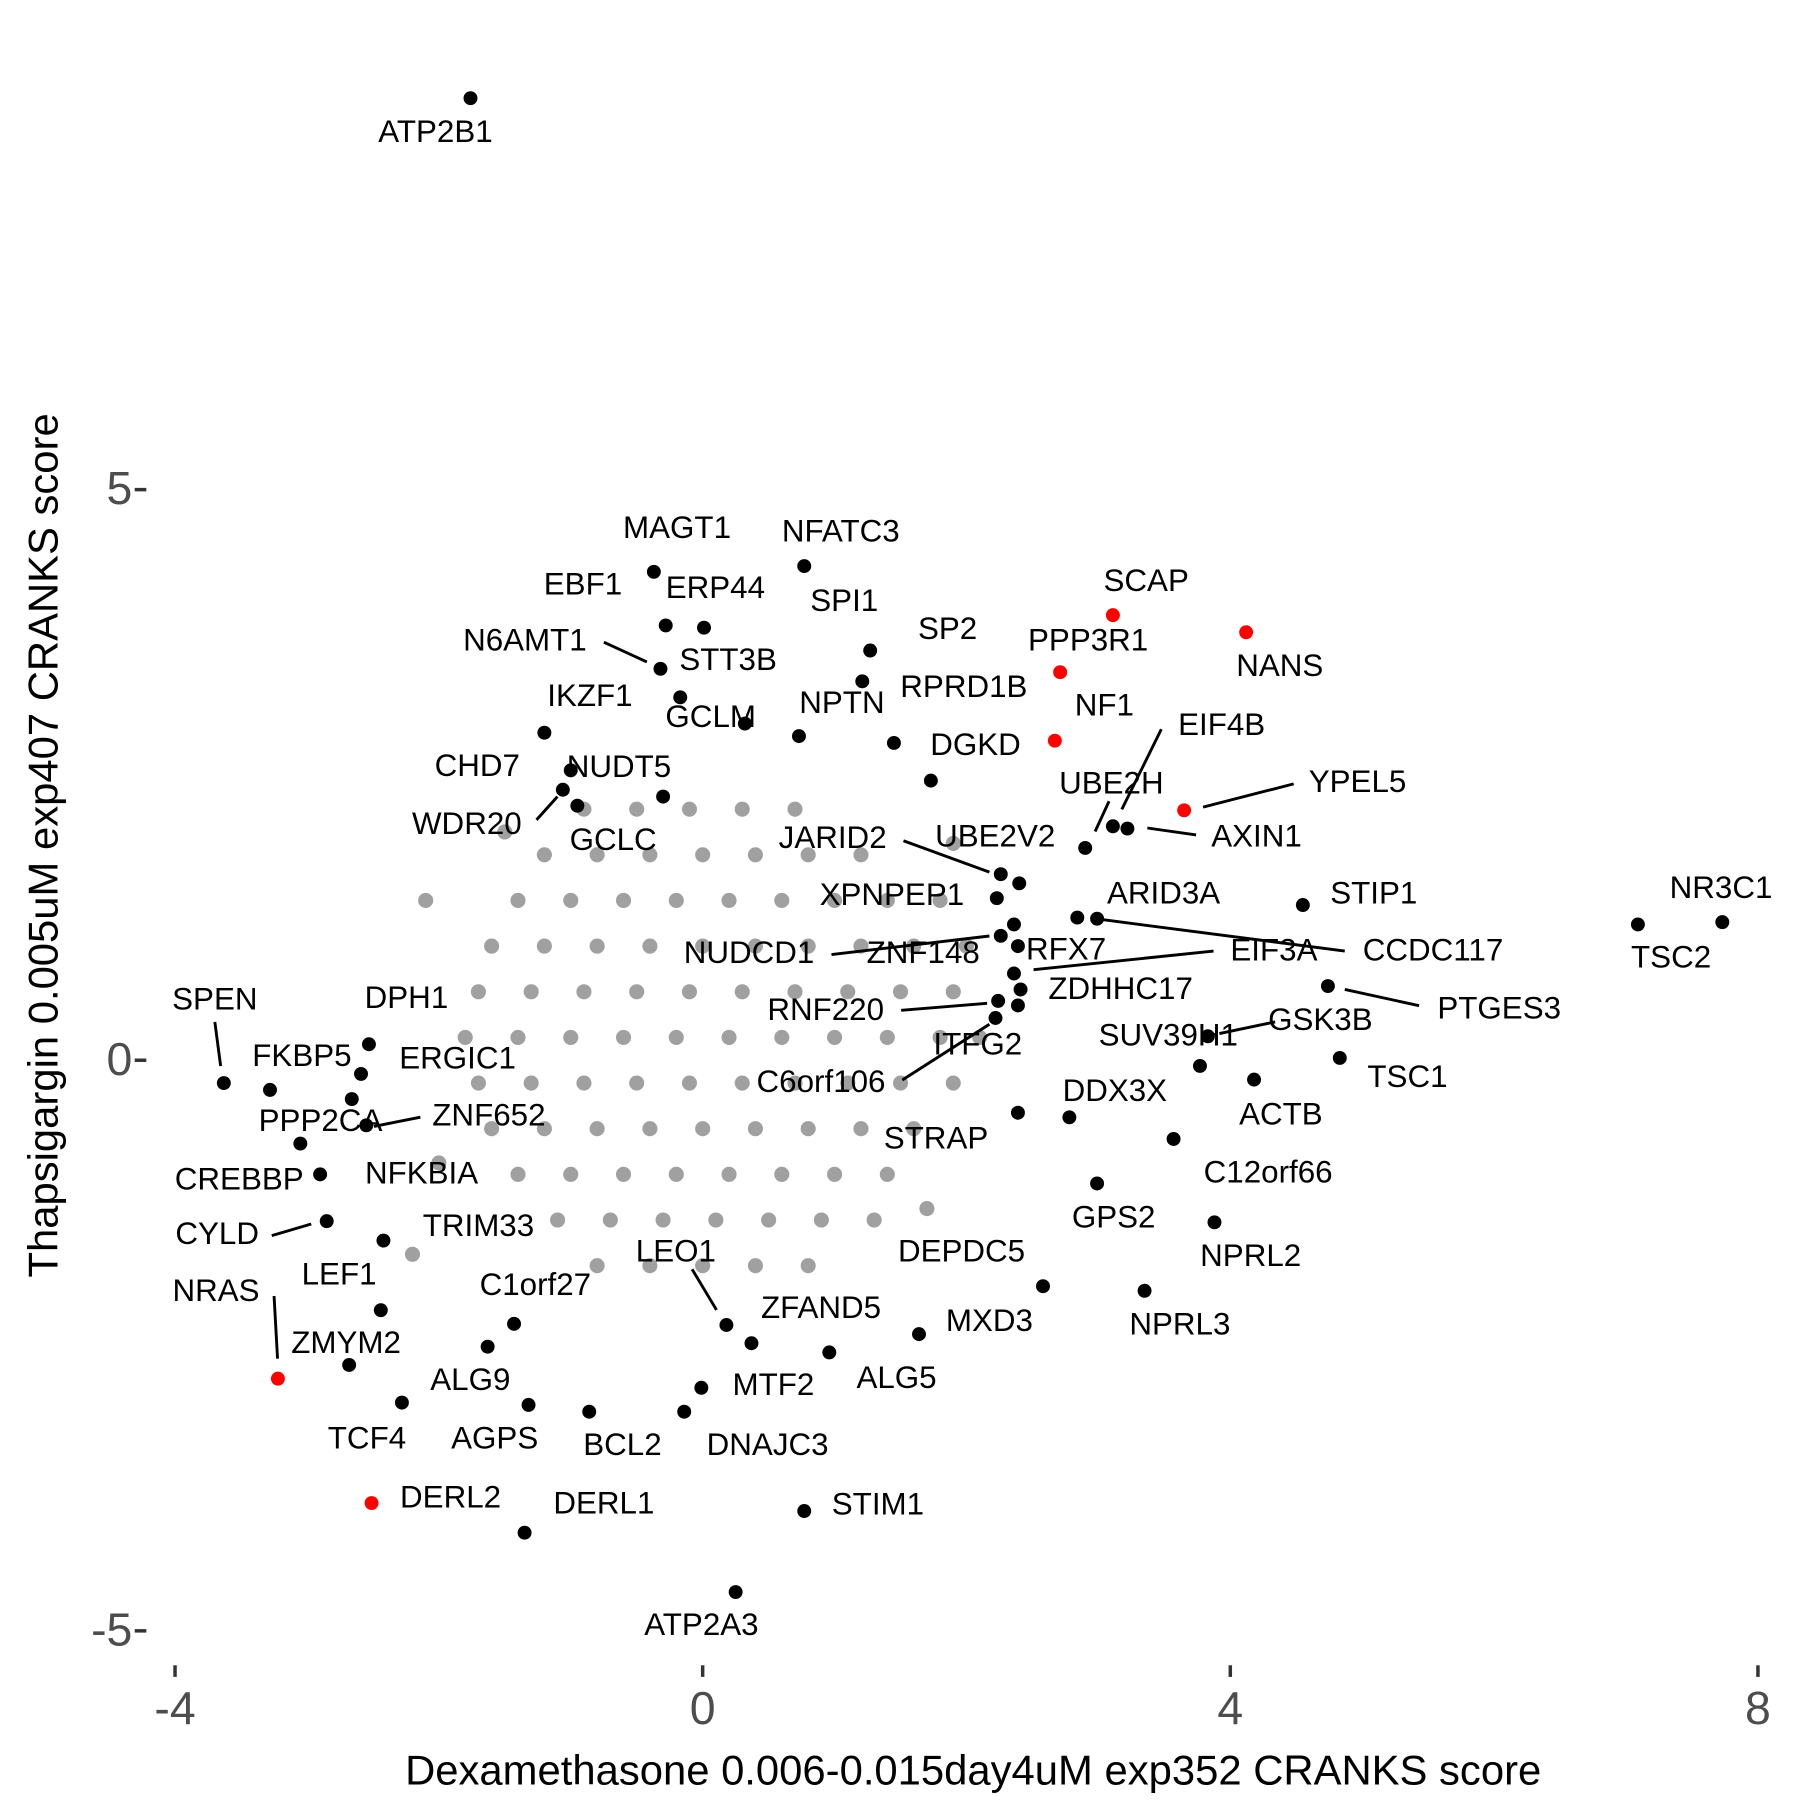 This screenshot has height=1800, width=1800. Describe the element at coordinates (923, 952) in the screenshot. I see `point-label: ZNF148` at that location.